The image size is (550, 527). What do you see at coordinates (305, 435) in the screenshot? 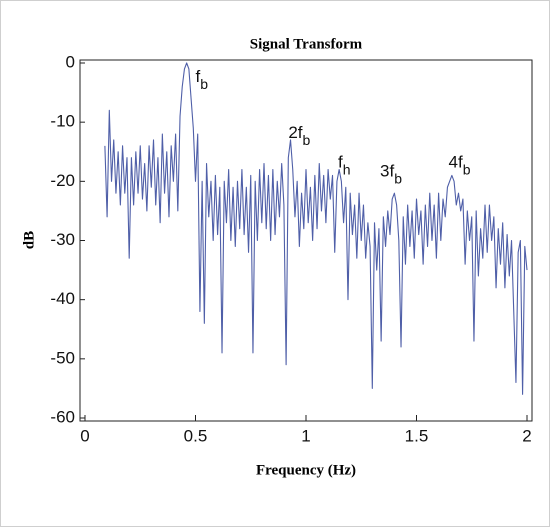
I see `x-tick-label: 1` at bounding box center [305, 435].